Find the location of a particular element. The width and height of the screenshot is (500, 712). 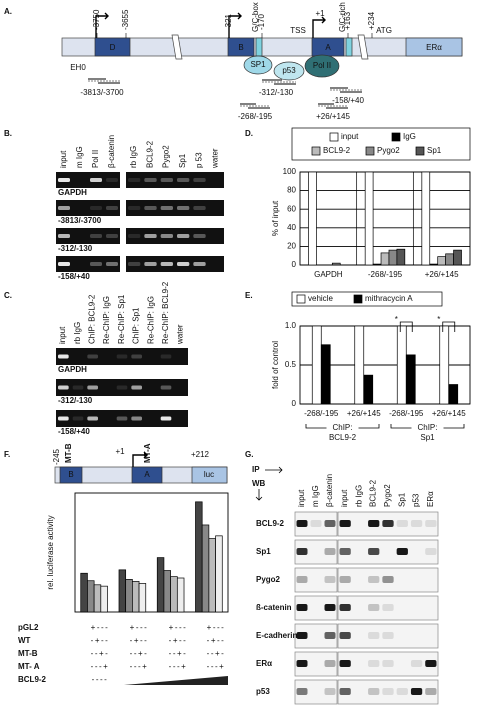

significance-bracket is located at coordinates (406, 326).